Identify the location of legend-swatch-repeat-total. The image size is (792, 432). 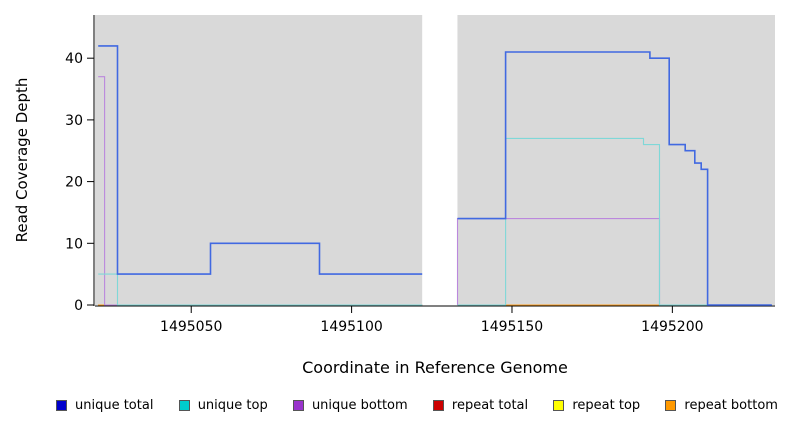
(438, 405).